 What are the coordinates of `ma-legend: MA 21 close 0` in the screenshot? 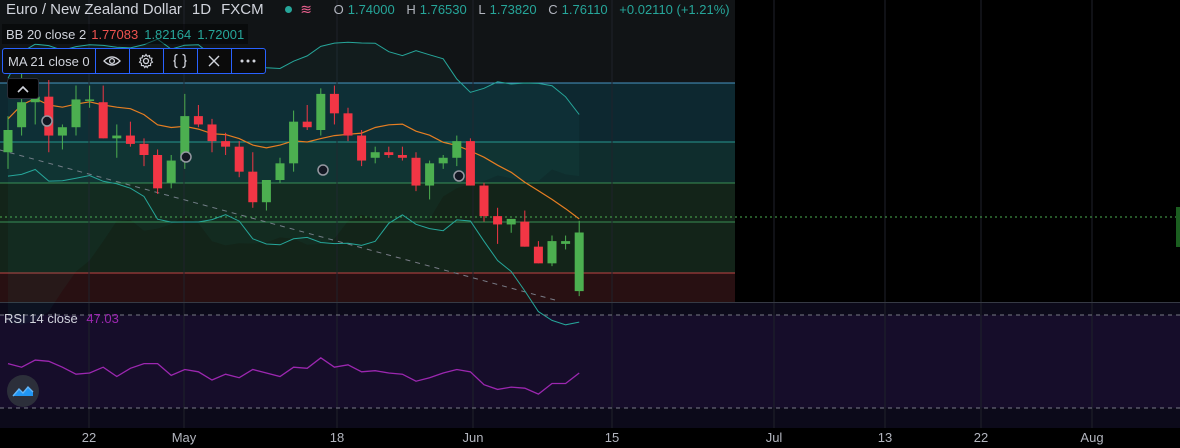 It's located at (134, 61).